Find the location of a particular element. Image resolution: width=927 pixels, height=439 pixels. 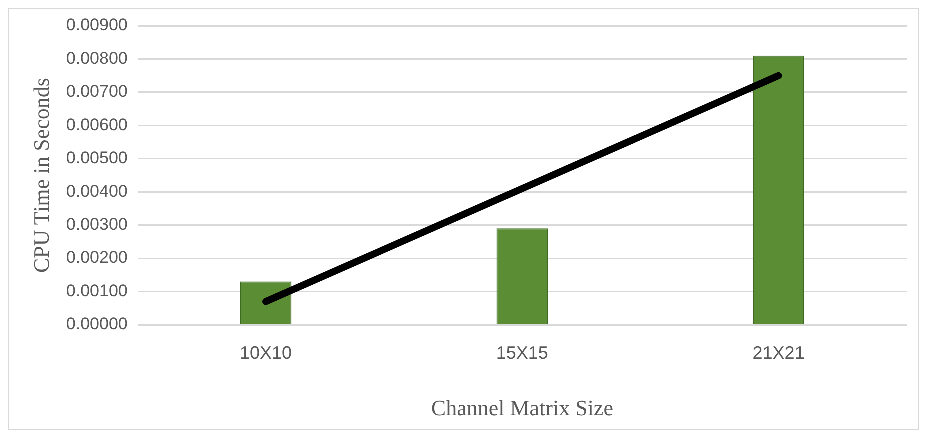

x-tick-label: 10X10 is located at coordinates (266, 352).